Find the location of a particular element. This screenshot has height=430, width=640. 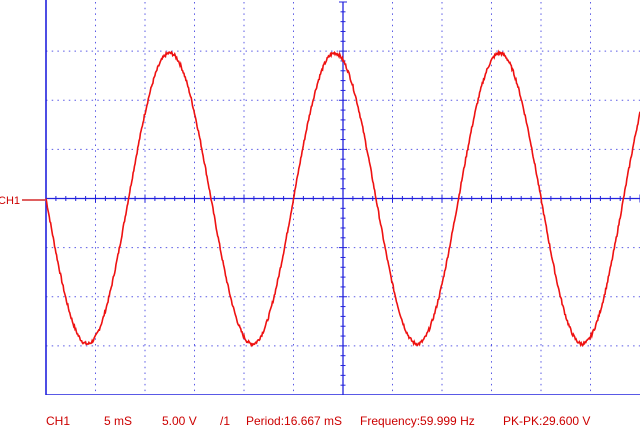

status-period: Period:16.667 mS is located at coordinates (294, 421).